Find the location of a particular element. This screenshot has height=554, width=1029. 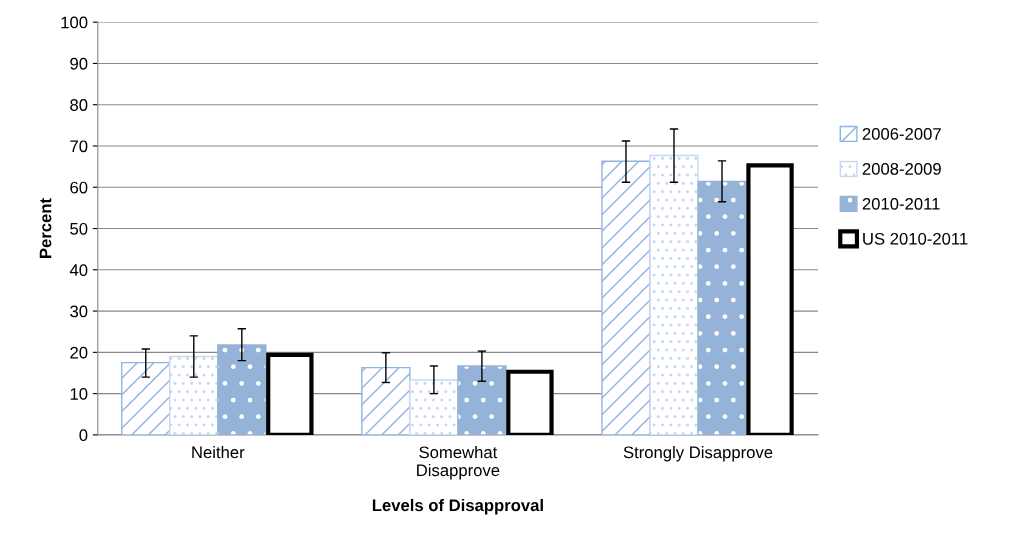

y-tick-label: 40 is located at coordinates (78, 270).